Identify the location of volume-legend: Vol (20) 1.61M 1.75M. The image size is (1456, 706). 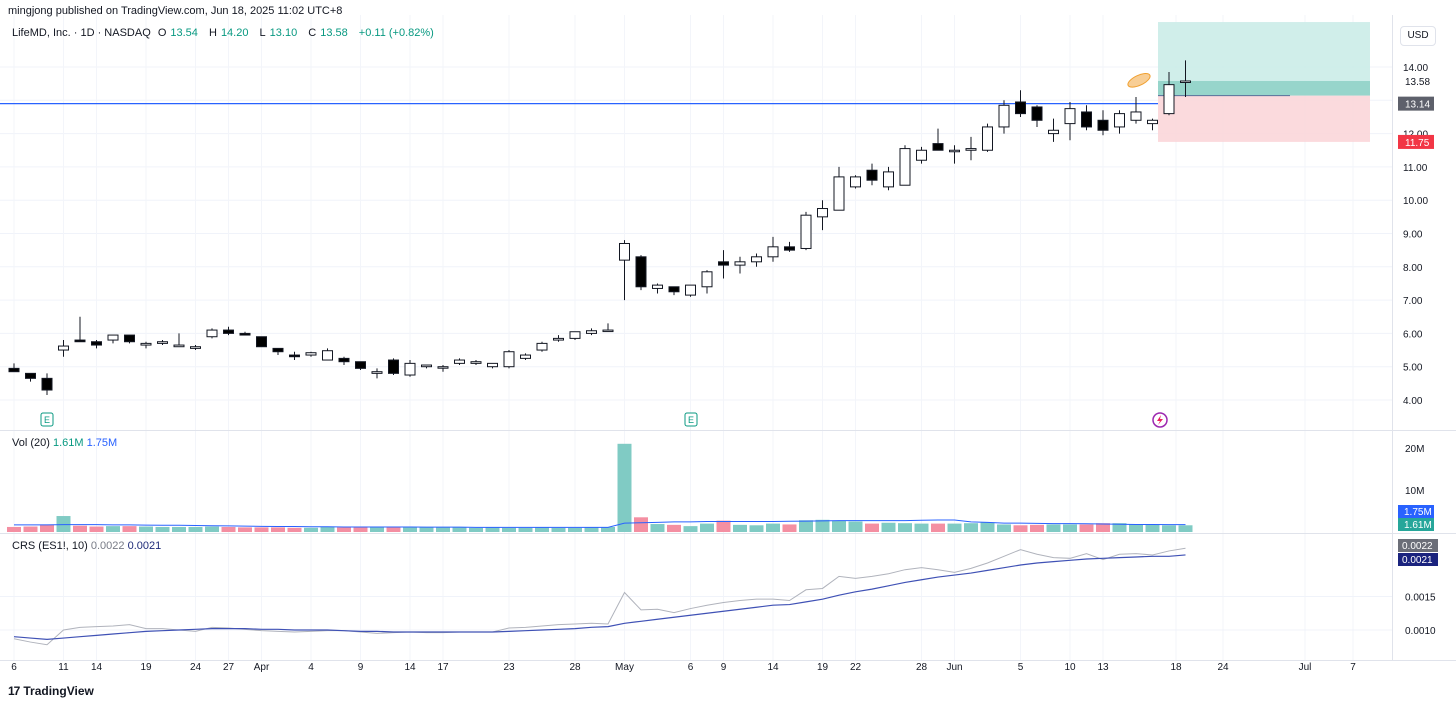
(64, 443).